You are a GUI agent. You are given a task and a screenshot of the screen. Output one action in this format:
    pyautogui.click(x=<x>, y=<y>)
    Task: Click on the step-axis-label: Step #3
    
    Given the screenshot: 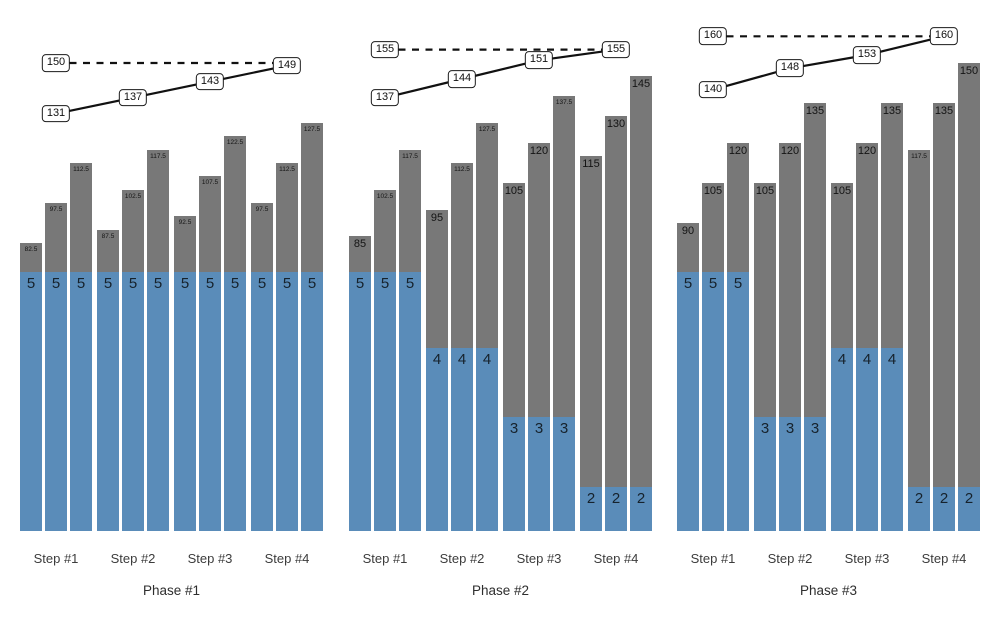 What is the action you would take?
    pyautogui.click(x=867, y=558)
    